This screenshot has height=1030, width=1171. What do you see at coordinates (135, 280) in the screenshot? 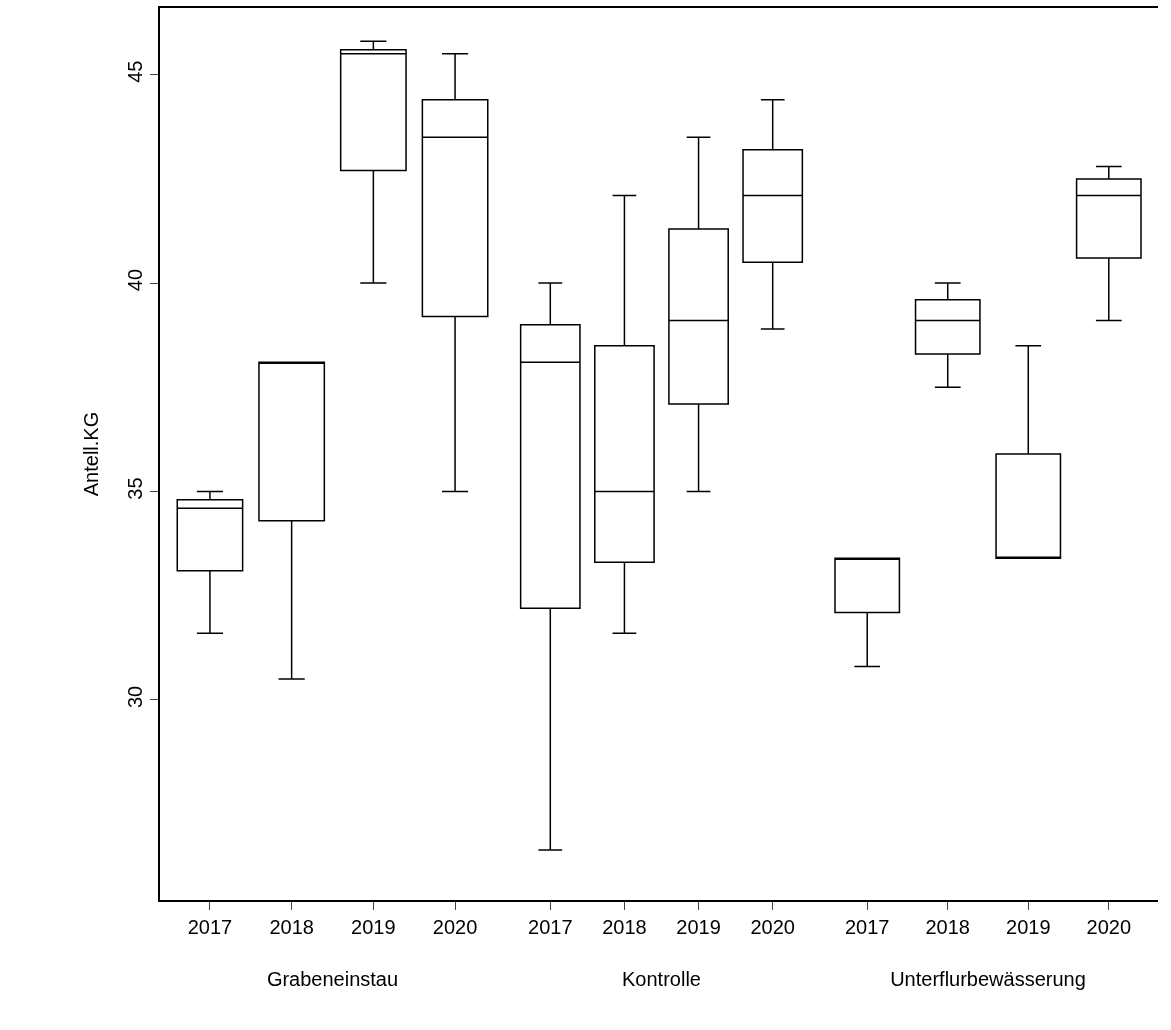
I see `y-tick-label: 40` at bounding box center [135, 280].